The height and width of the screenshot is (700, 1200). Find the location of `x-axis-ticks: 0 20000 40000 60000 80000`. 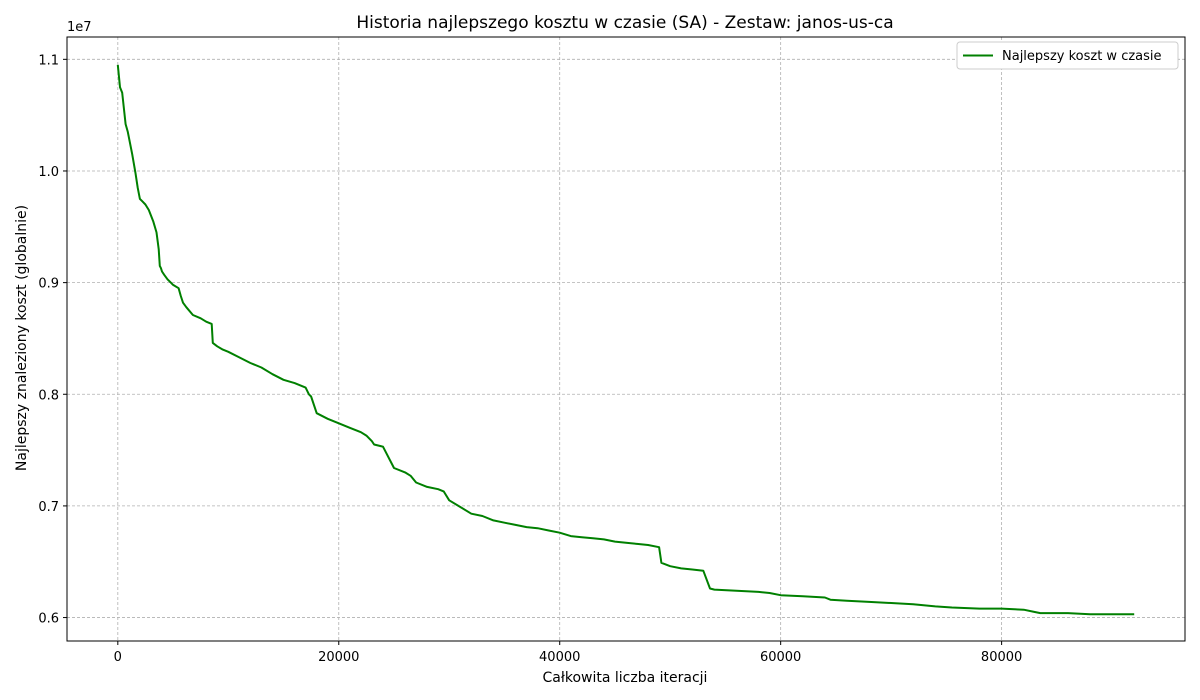

x-axis-ticks: 0 20000 40000 60000 80000 is located at coordinates (568, 653).